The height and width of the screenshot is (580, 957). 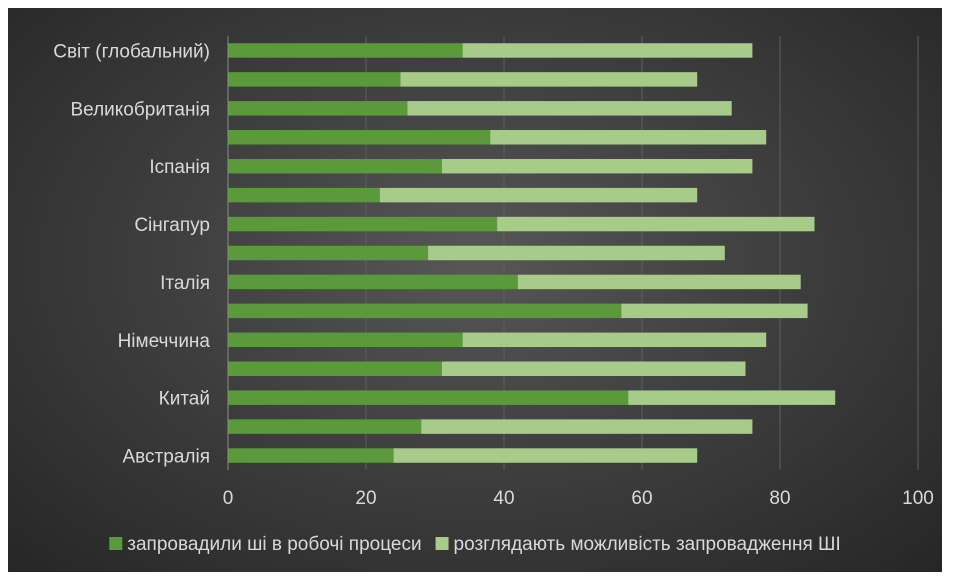 I want to click on legend-label: розглядають можливість запровадження ШІ, so click(x=647, y=544).